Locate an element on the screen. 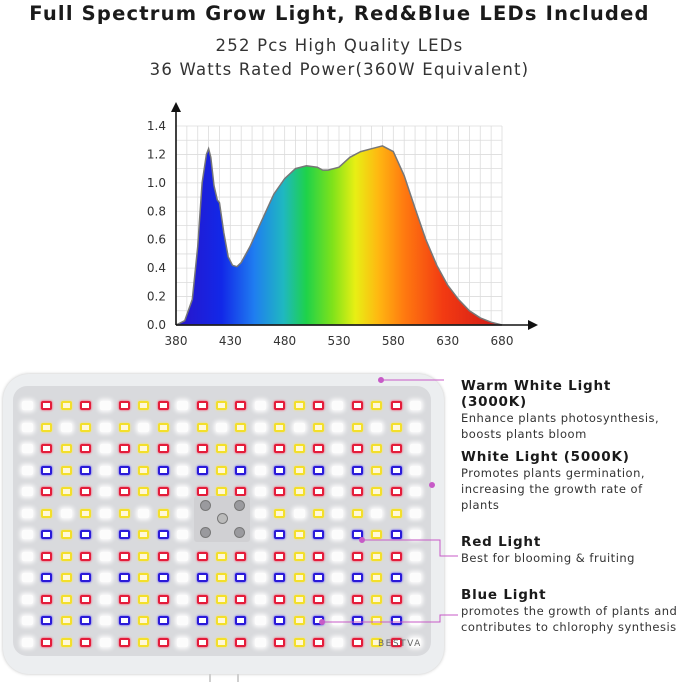 The image size is (679, 682). x-tick-label: 530 is located at coordinates (339, 341).